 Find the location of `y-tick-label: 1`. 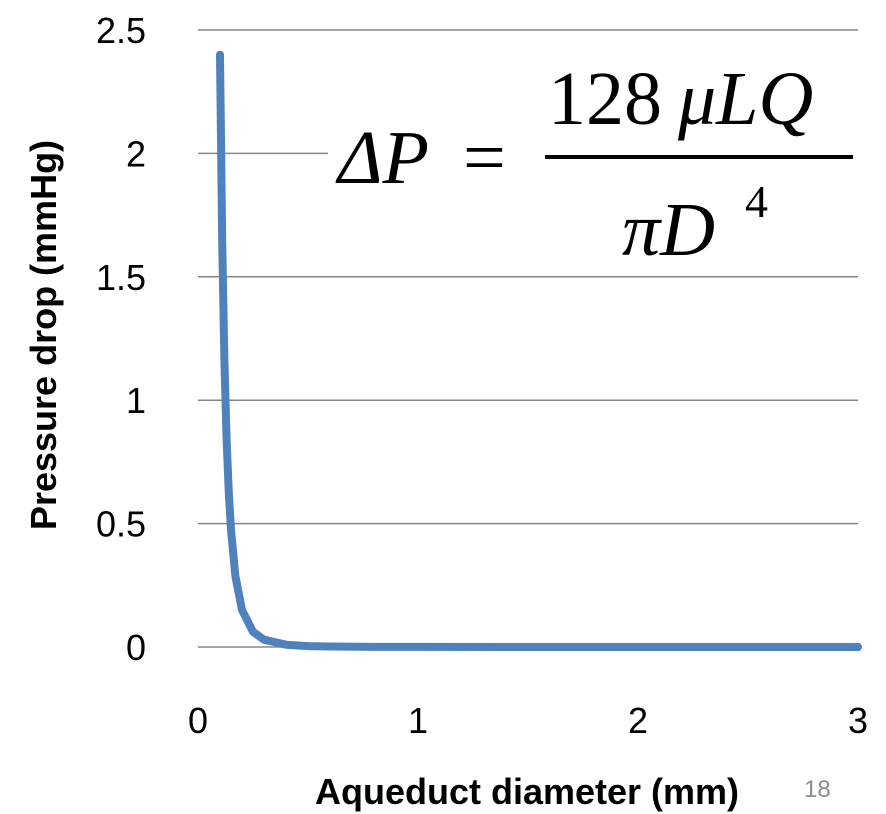

y-tick-label: 1 is located at coordinates (136, 400).